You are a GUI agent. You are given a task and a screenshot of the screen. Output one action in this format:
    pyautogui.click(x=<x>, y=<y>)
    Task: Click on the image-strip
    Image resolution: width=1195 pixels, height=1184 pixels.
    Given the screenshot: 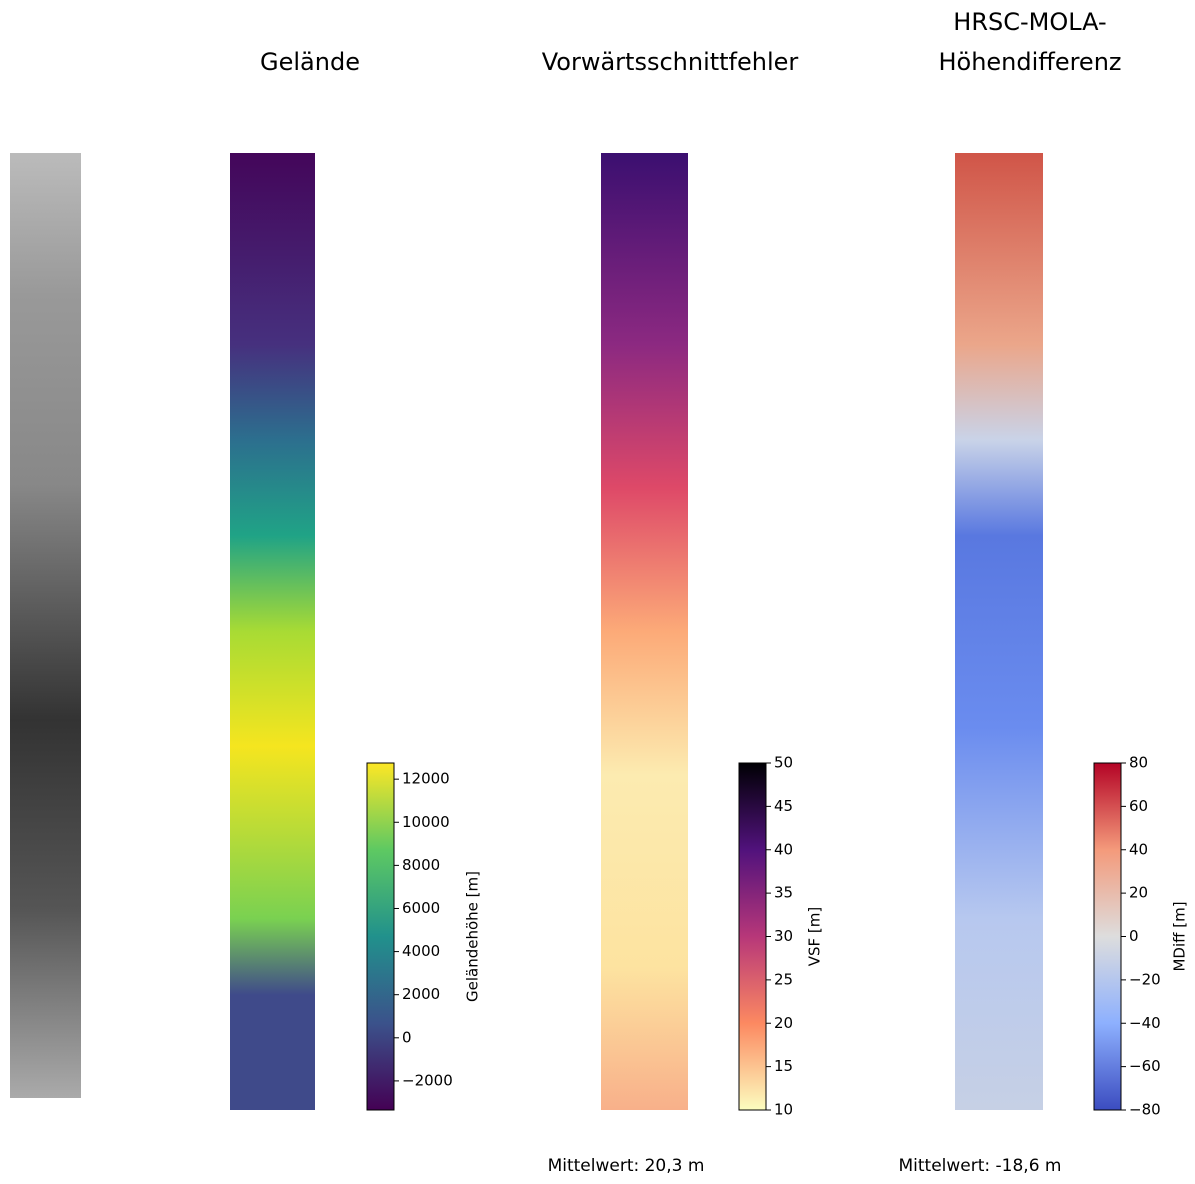 What is the action you would take?
    pyautogui.click(x=45, y=625)
    